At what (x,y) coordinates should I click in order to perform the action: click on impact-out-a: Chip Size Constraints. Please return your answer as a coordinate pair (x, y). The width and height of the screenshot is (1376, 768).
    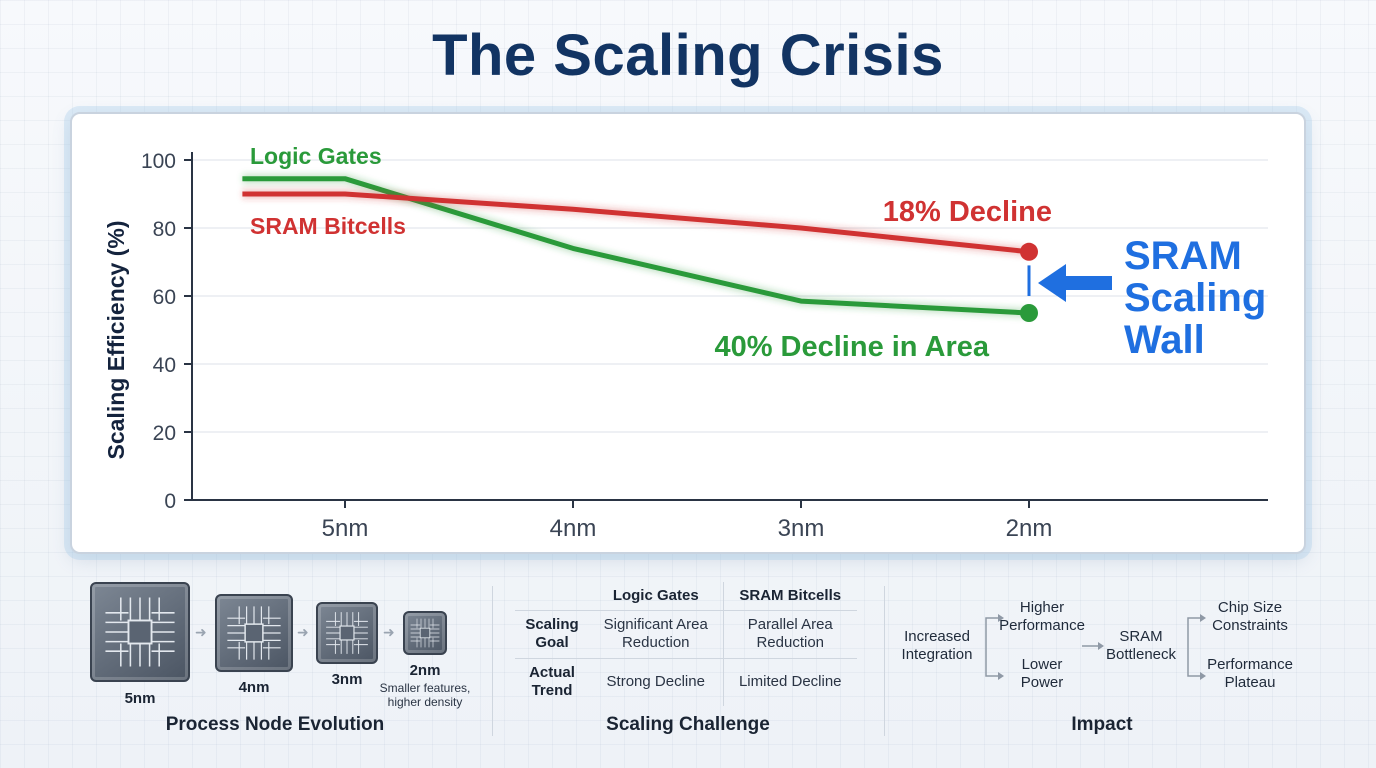
    Looking at the image, I should click on (1250, 616).